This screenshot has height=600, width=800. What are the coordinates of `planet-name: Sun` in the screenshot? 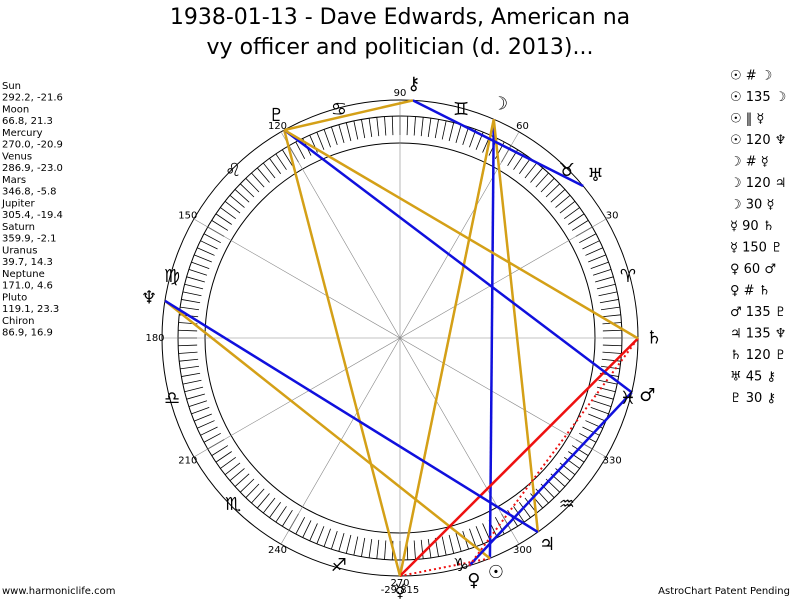 It's located at (11, 86).